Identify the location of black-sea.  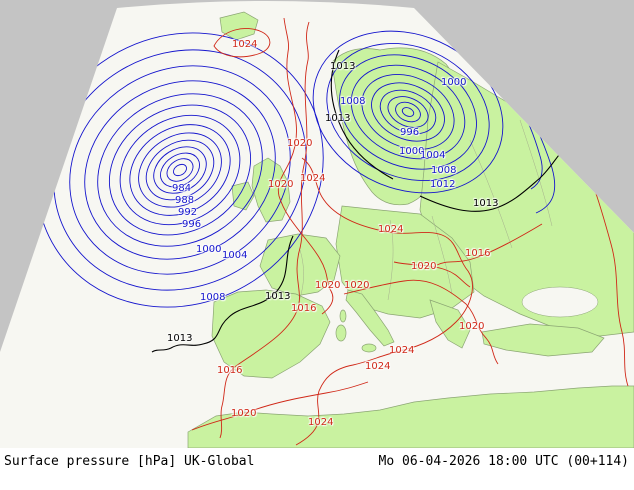
(560, 302).